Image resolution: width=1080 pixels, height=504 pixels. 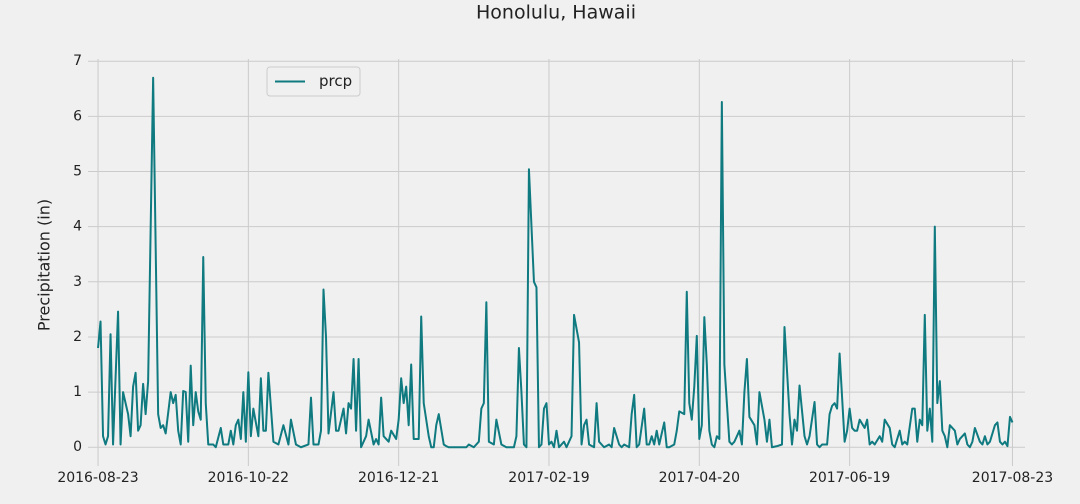 I want to click on legend-box, so click(x=313, y=81).